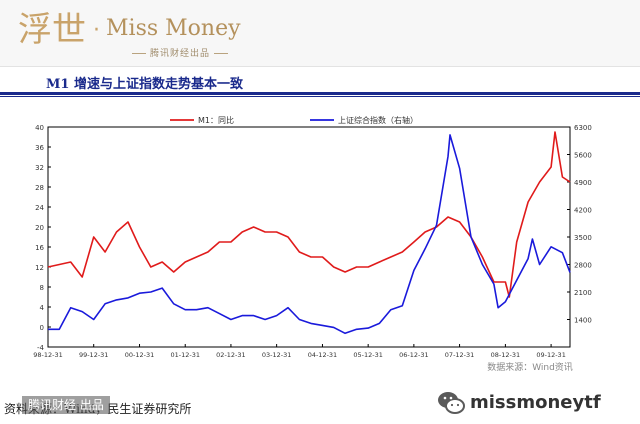 This screenshot has height=424, width=640. I want to click on right-axis: 1400 2100 2800 3500 4200 4900 5600 6300, so click(579, 224).